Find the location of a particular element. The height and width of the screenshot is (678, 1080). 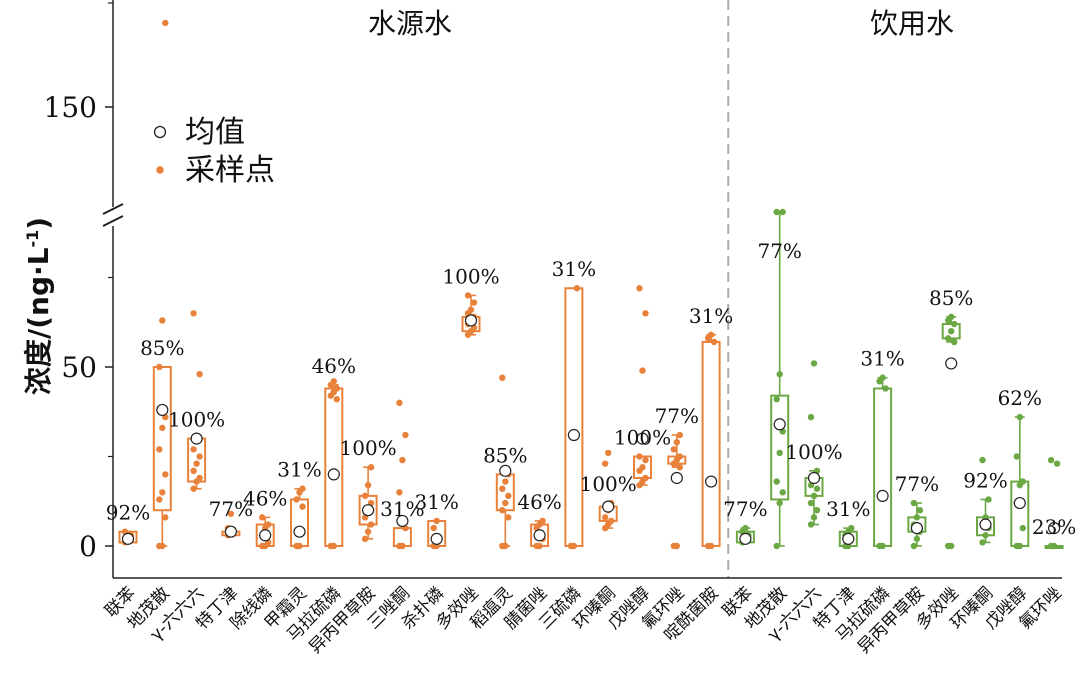

group-titles: 水源水 饮用水 is located at coordinates (661, 23).